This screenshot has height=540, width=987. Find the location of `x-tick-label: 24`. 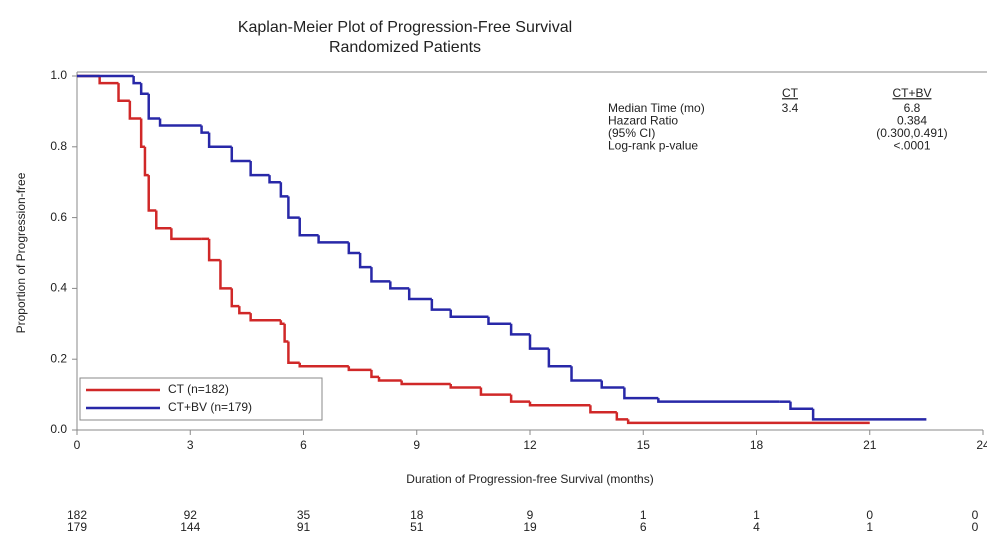

x-tick-label: 24 is located at coordinates (981, 445).